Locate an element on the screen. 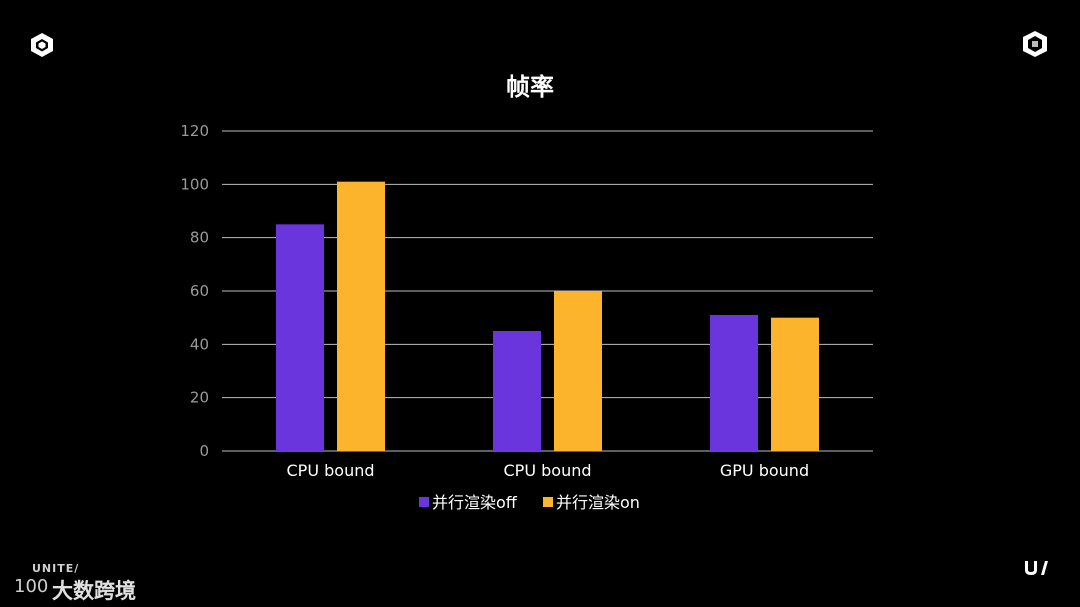 Image resolution: width=1080 pixels, height=607 pixels. unity-logo-icon is located at coordinates (42, 45).